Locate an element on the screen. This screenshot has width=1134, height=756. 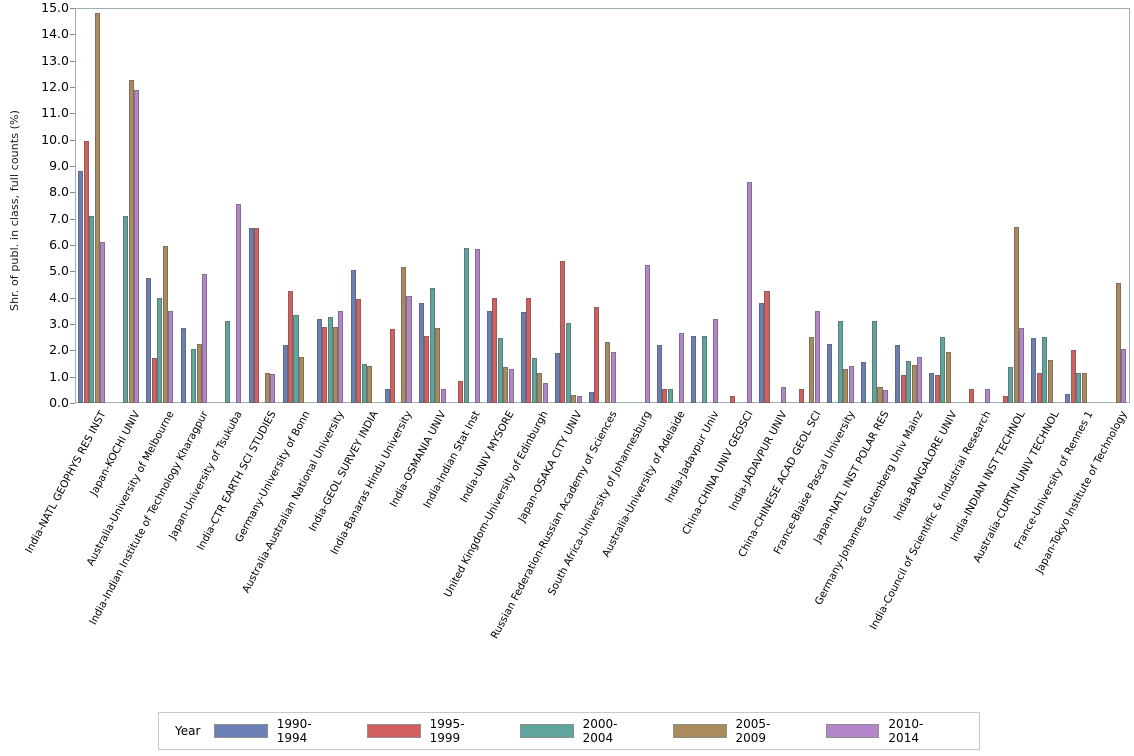
legend-item-label: 2005-2009 is located at coordinates (753, 731).